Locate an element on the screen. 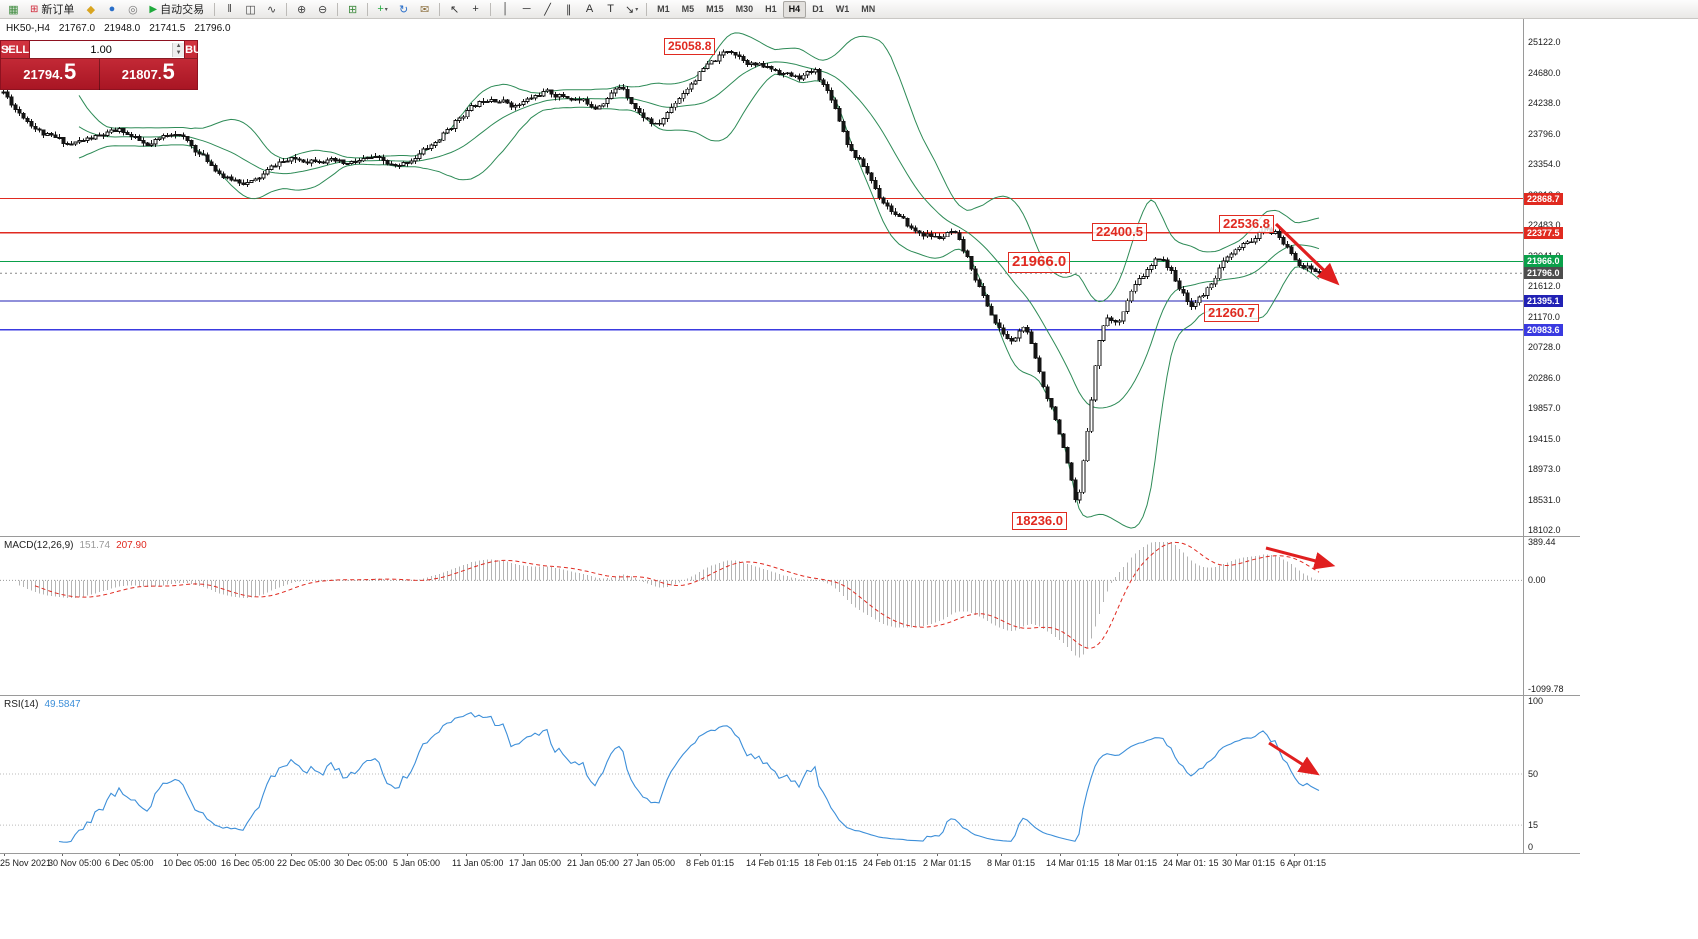 The width and height of the screenshot is (1698, 939). zoom-out-icon: ⊖ is located at coordinates (322, 9).